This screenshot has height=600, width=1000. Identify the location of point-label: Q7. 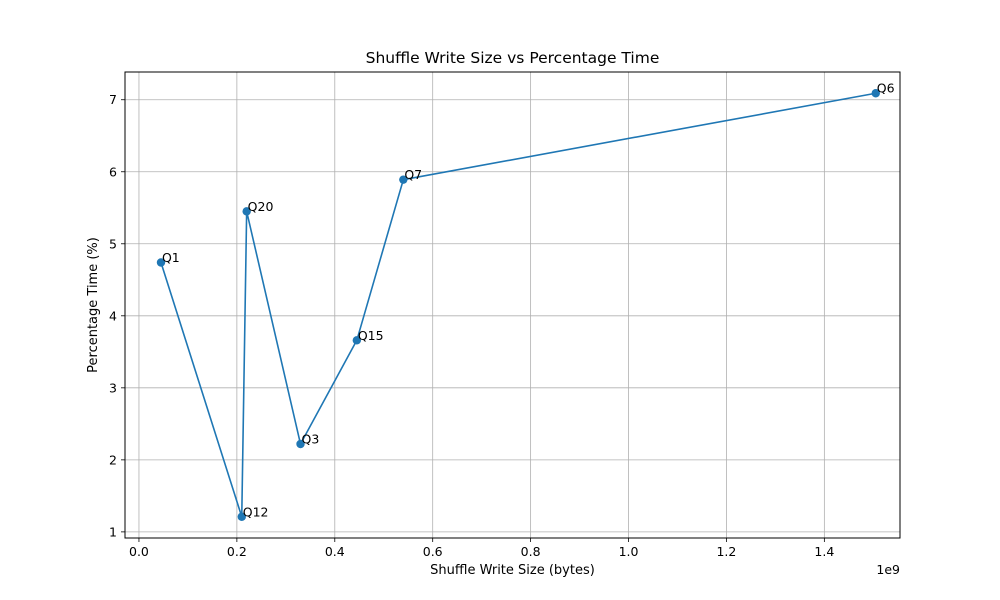
(413, 174).